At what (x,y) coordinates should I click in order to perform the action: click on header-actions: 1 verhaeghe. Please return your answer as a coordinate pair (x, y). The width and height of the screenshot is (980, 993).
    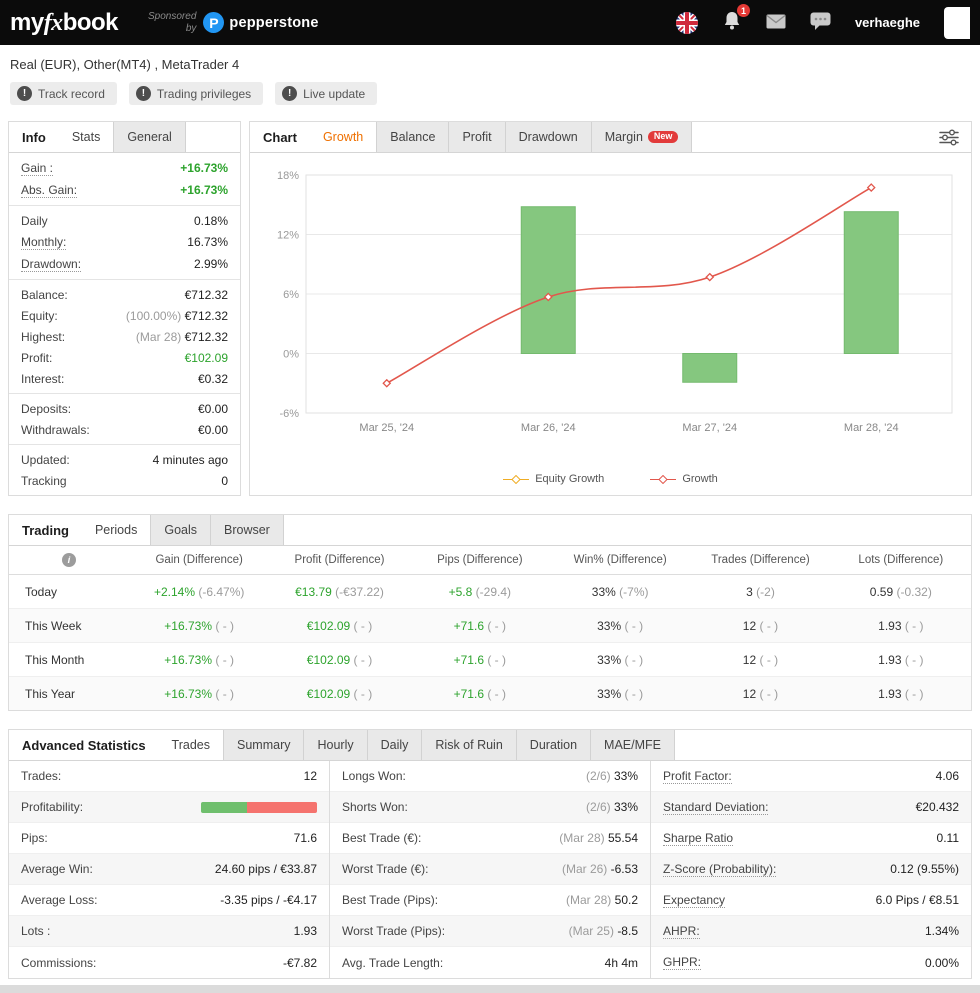
    Looking at the image, I should click on (827, 21).